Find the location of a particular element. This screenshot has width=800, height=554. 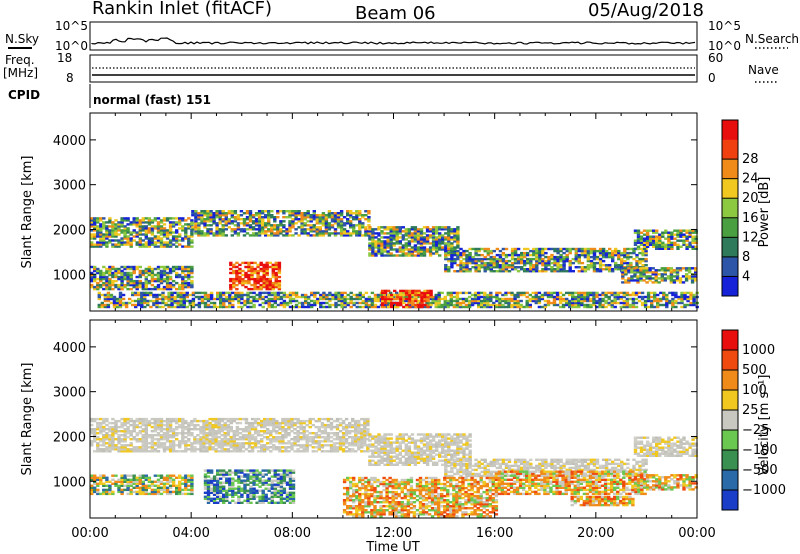

power-data-cells is located at coordinates (394, 259).